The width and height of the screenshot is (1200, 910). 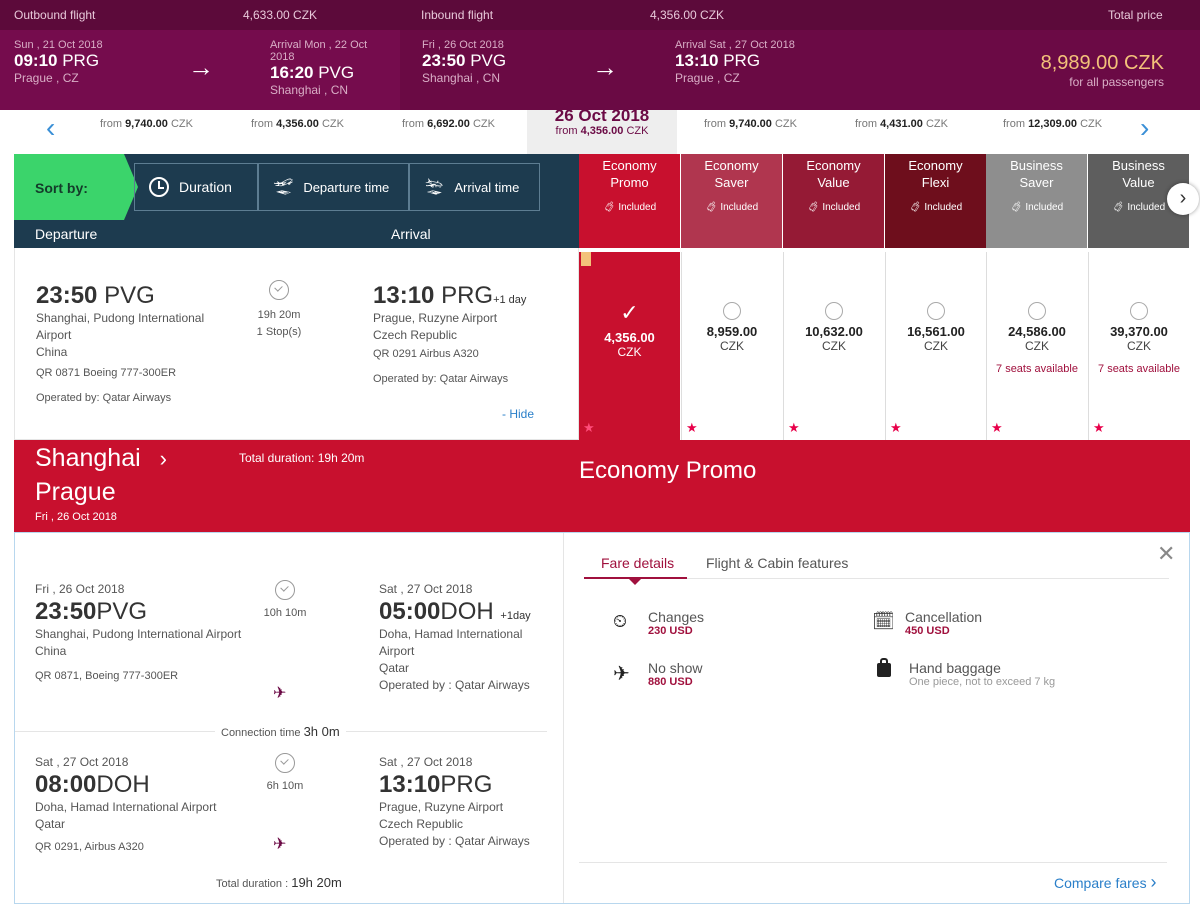 What do you see at coordinates (441, 379) in the screenshot?
I see `arr-operated-by: Operated by: Qatar Airways` at bounding box center [441, 379].